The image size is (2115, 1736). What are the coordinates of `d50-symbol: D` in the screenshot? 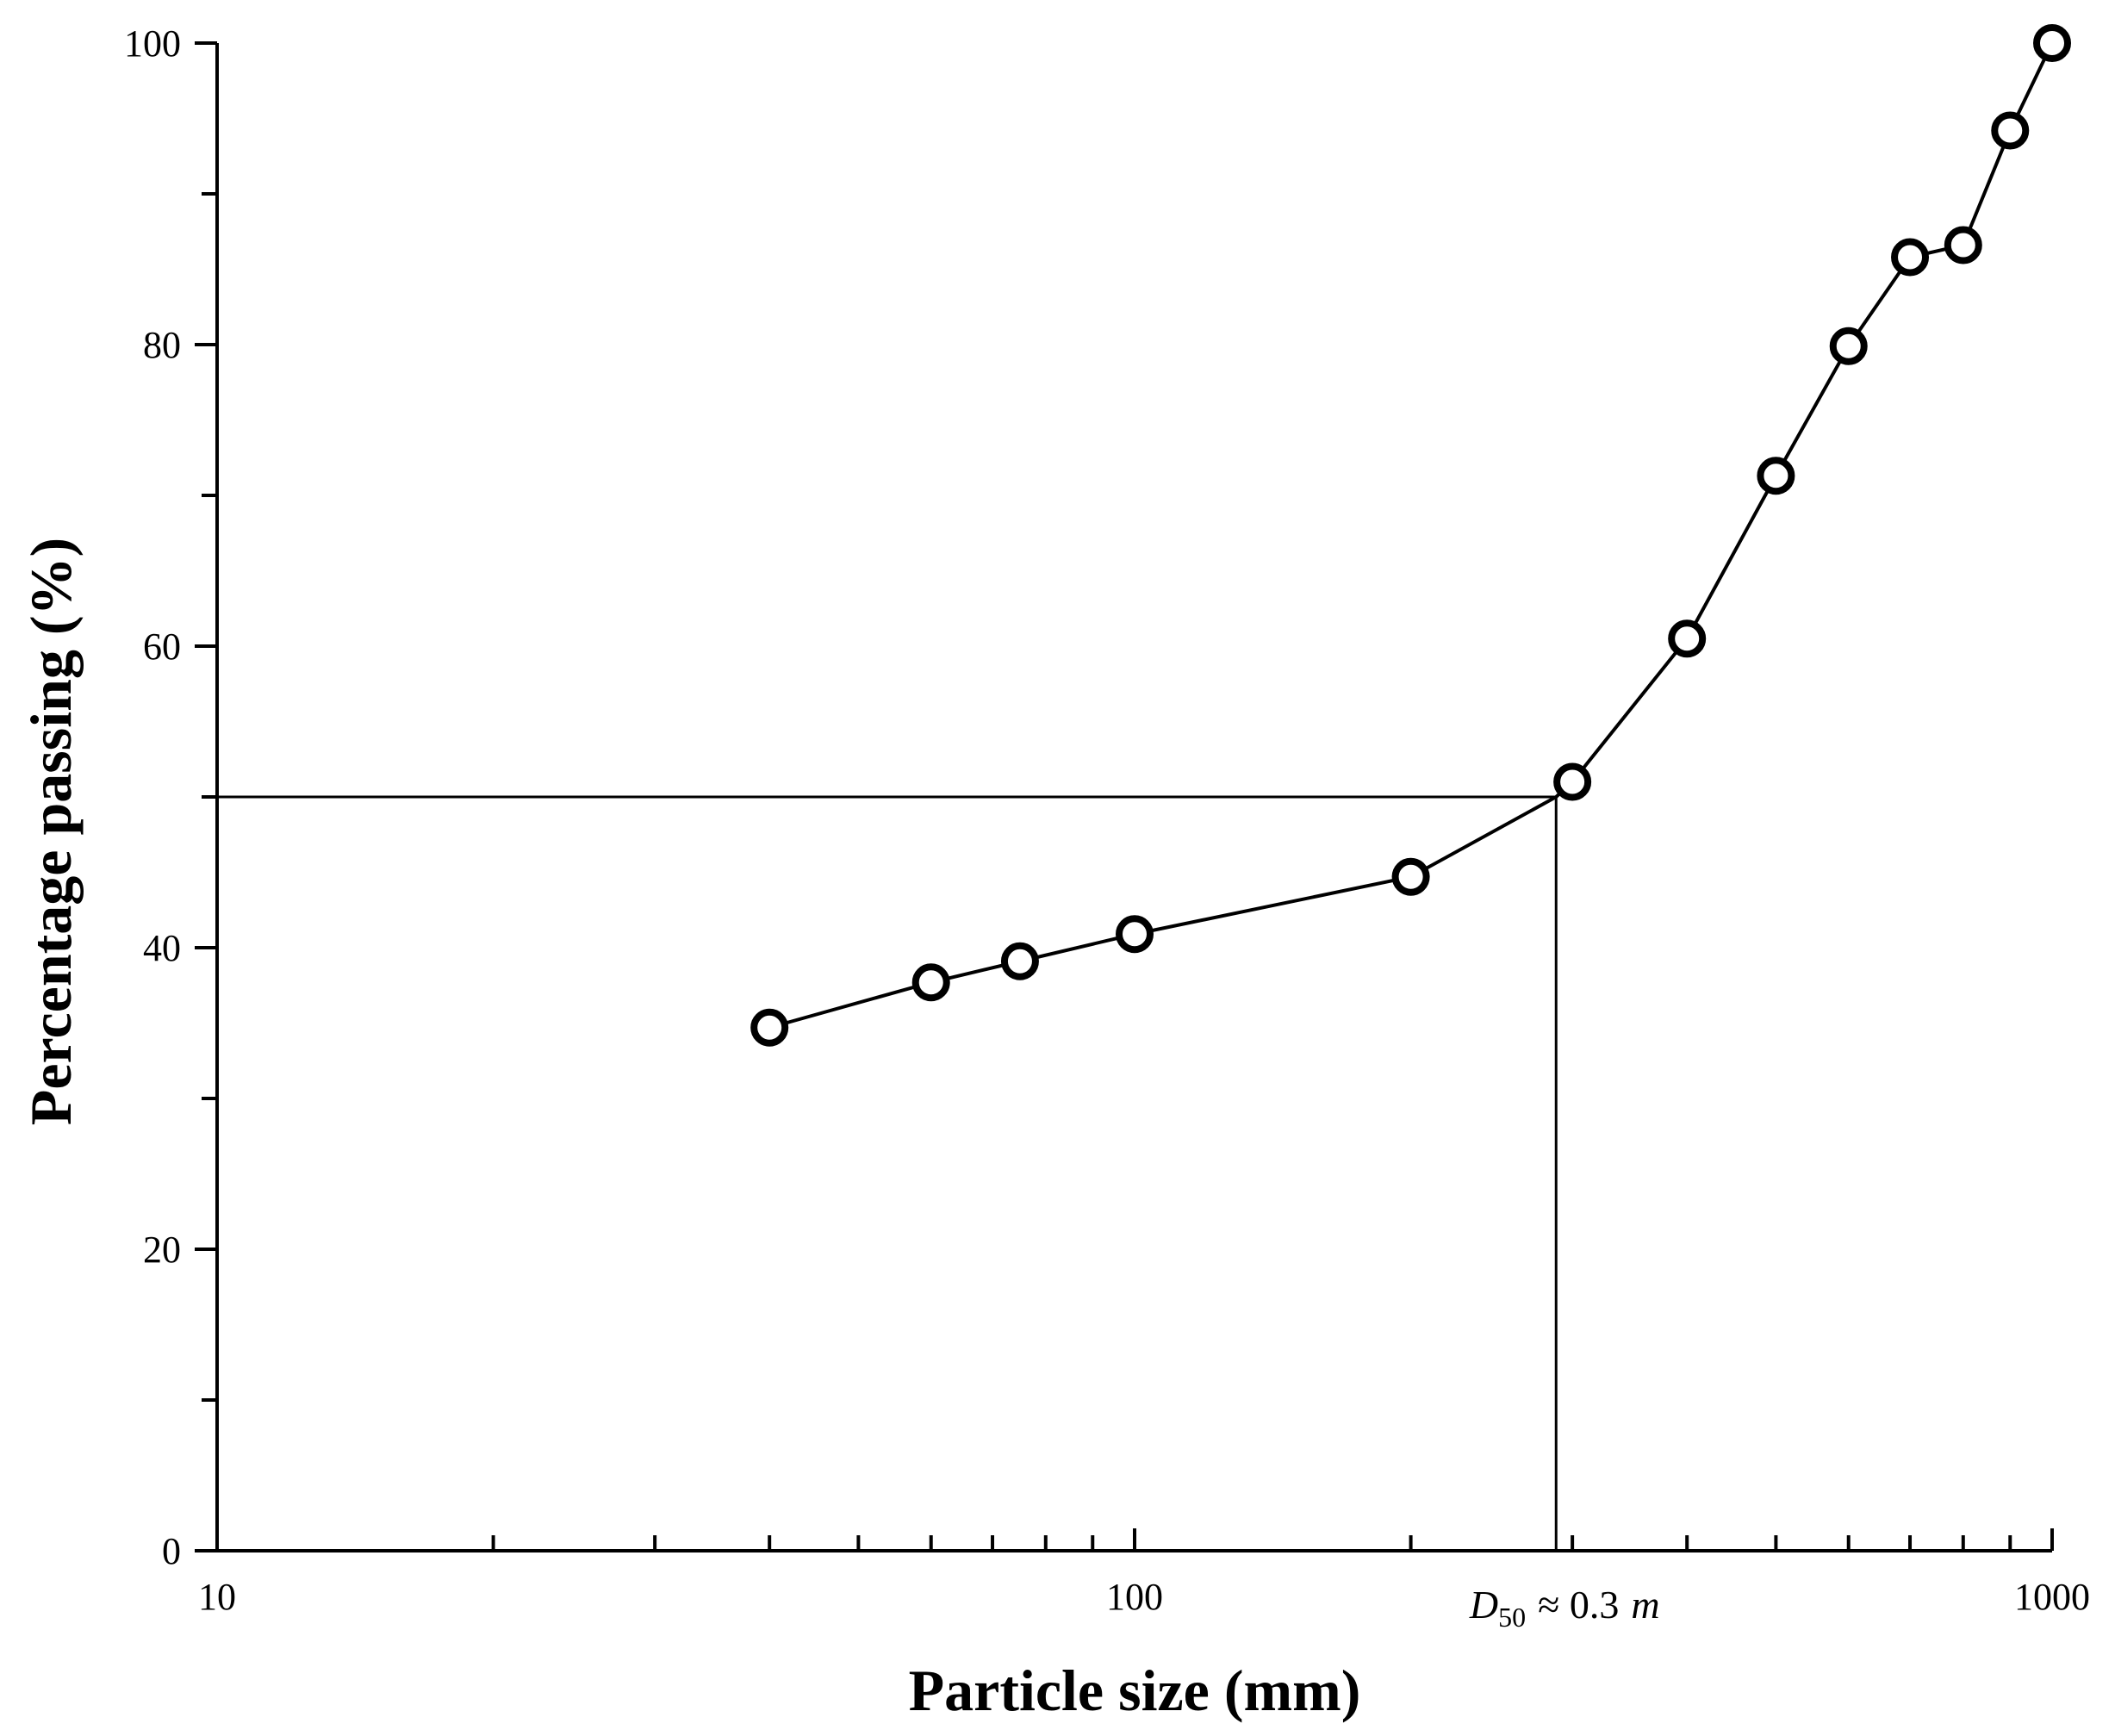 It's located at (1483, 1605).